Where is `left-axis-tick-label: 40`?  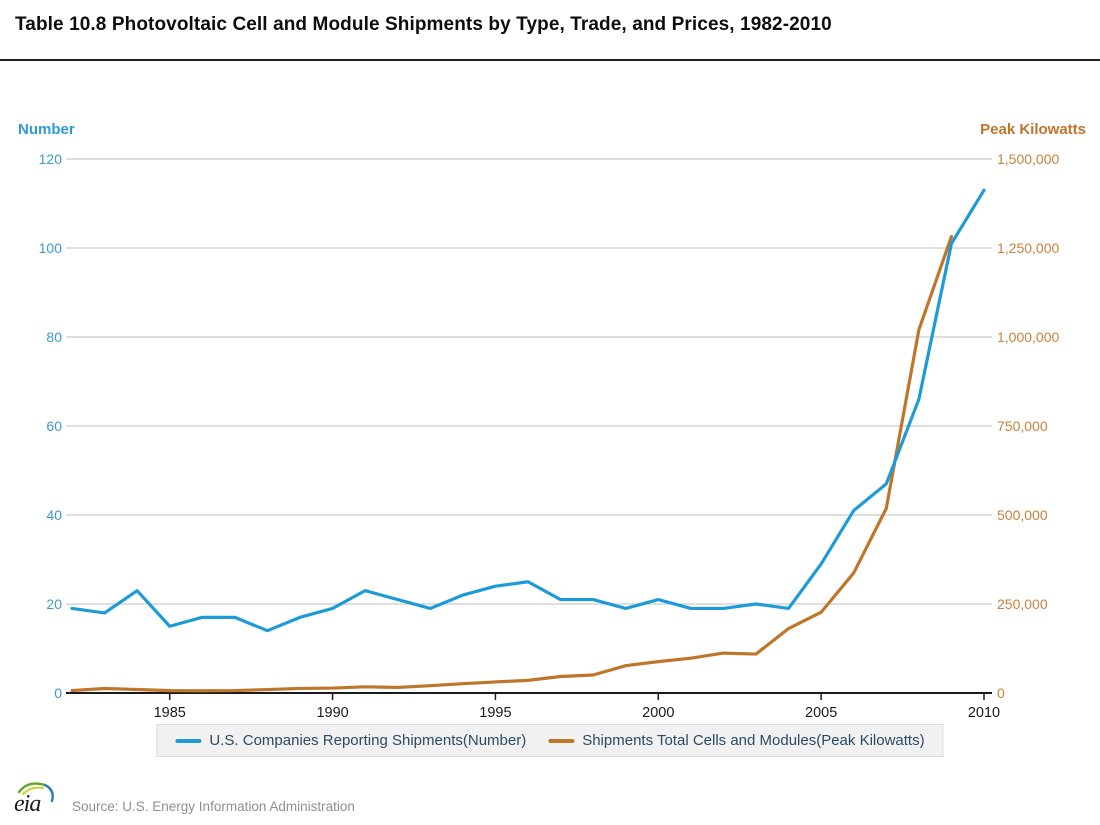 left-axis-tick-label: 40 is located at coordinates (54, 515).